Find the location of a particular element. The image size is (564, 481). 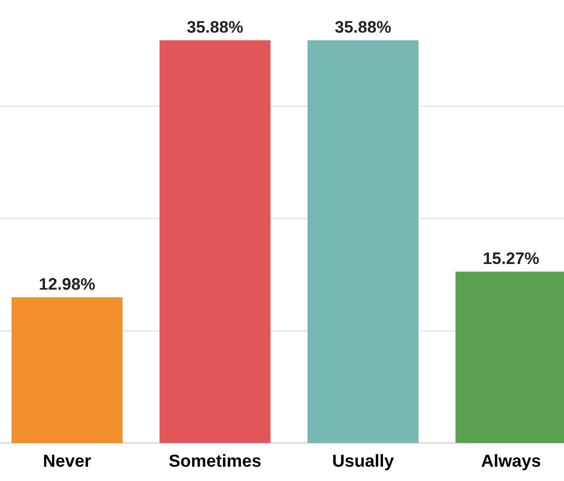

data-label: 12.98% is located at coordinates (67, 284).